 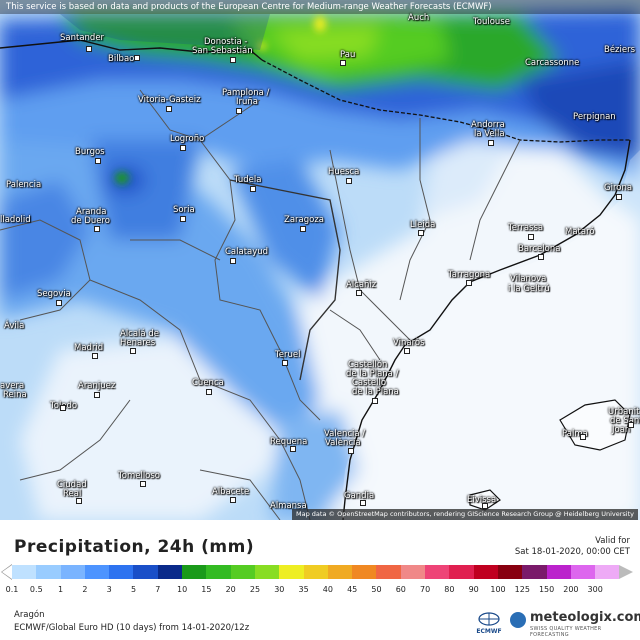 What do you see at coordinates (316, 572) in the screenshot?
I see `color-scale-bar` at bounding box center [316, 572].